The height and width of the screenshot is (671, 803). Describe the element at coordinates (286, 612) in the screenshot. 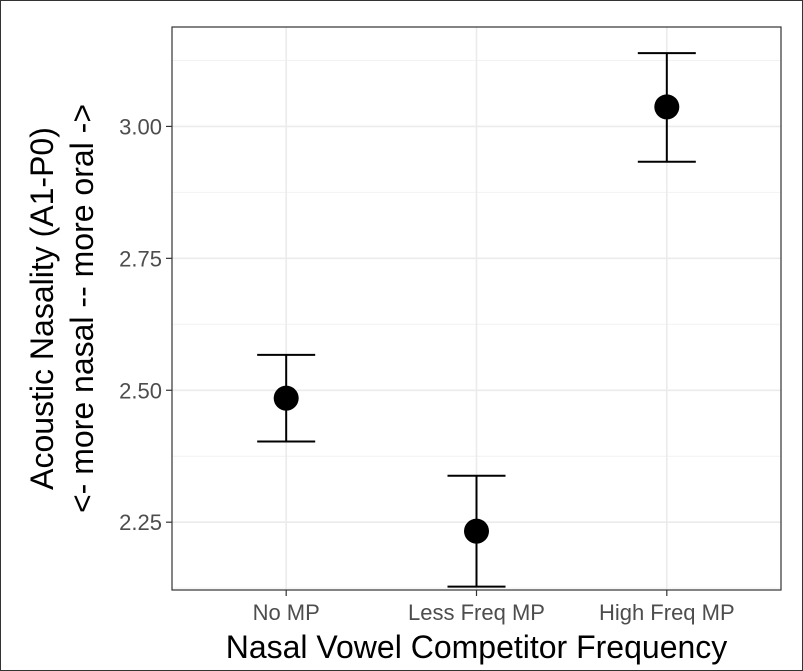

I see `x-tick-label: No MP` at that location.